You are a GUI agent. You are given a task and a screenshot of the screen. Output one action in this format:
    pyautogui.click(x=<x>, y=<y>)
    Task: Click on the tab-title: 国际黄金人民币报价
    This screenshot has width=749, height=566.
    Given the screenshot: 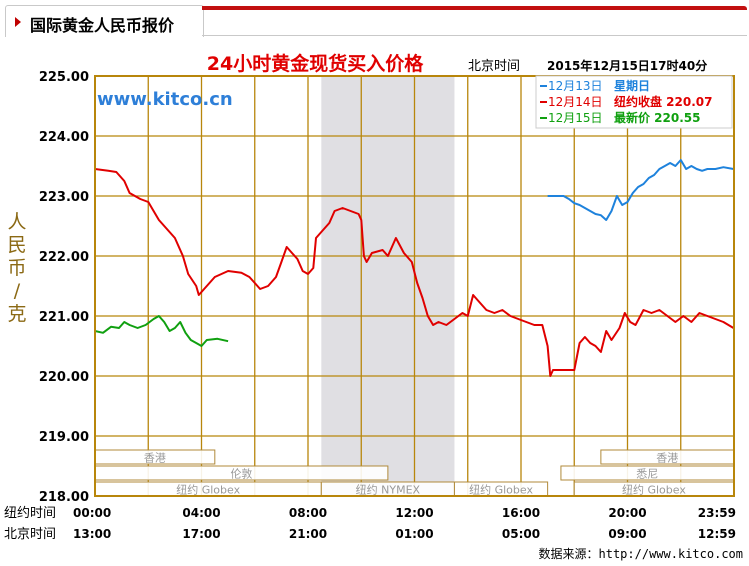 What is the action you would take?
    pyautogui.click(x=102, y=25)
    